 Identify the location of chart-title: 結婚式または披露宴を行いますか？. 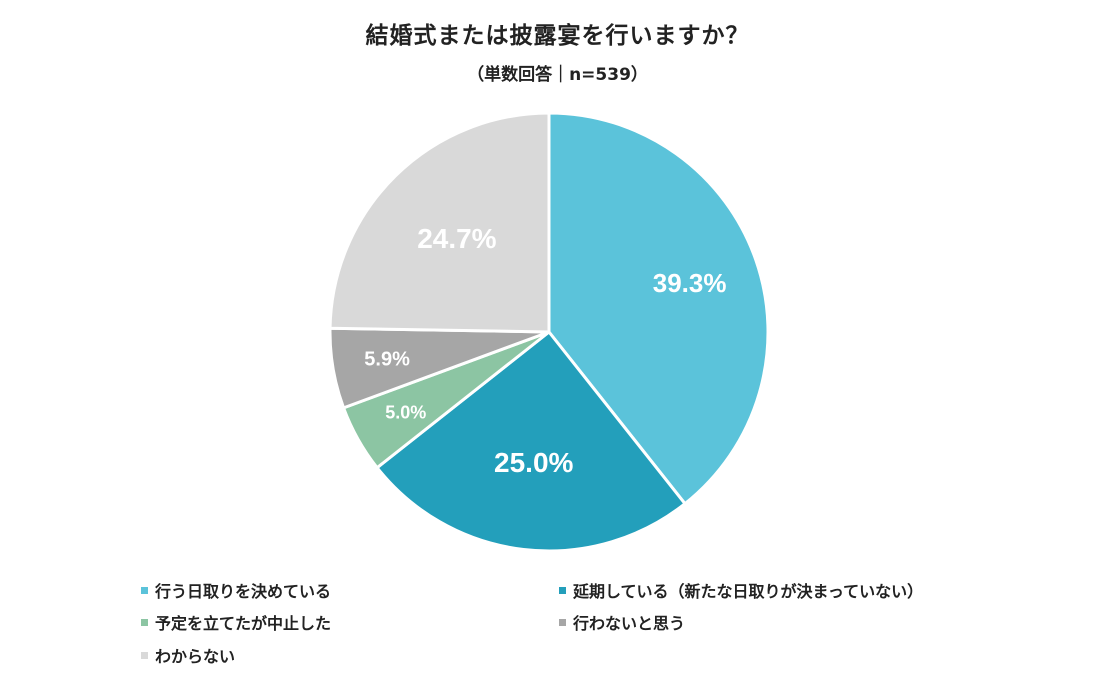
(557, 36).